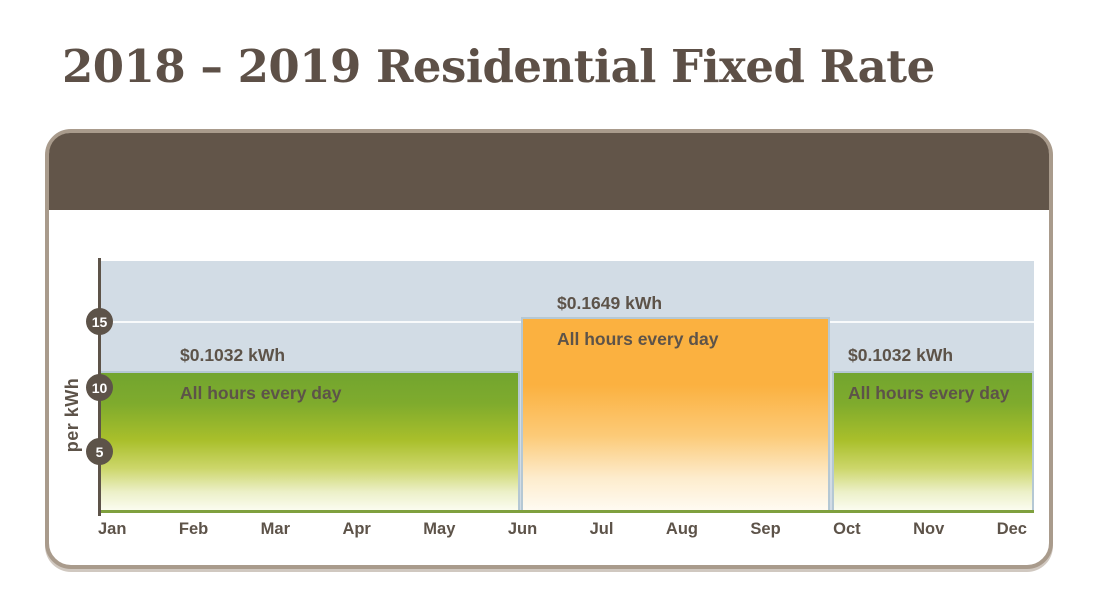 The image size is (1098, 593). I want to click on y-tick-badge-5: 5, so click(99, 451).